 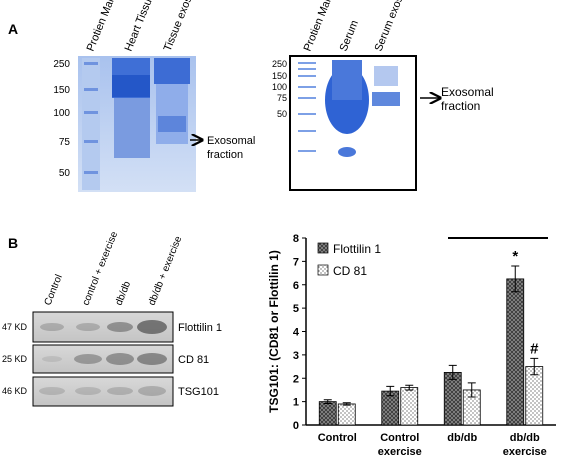 What do you see at coordinates (140, 26) in the screenshot?
I see `lane-label: Heart Tissue` at bounding box center [140, 26].